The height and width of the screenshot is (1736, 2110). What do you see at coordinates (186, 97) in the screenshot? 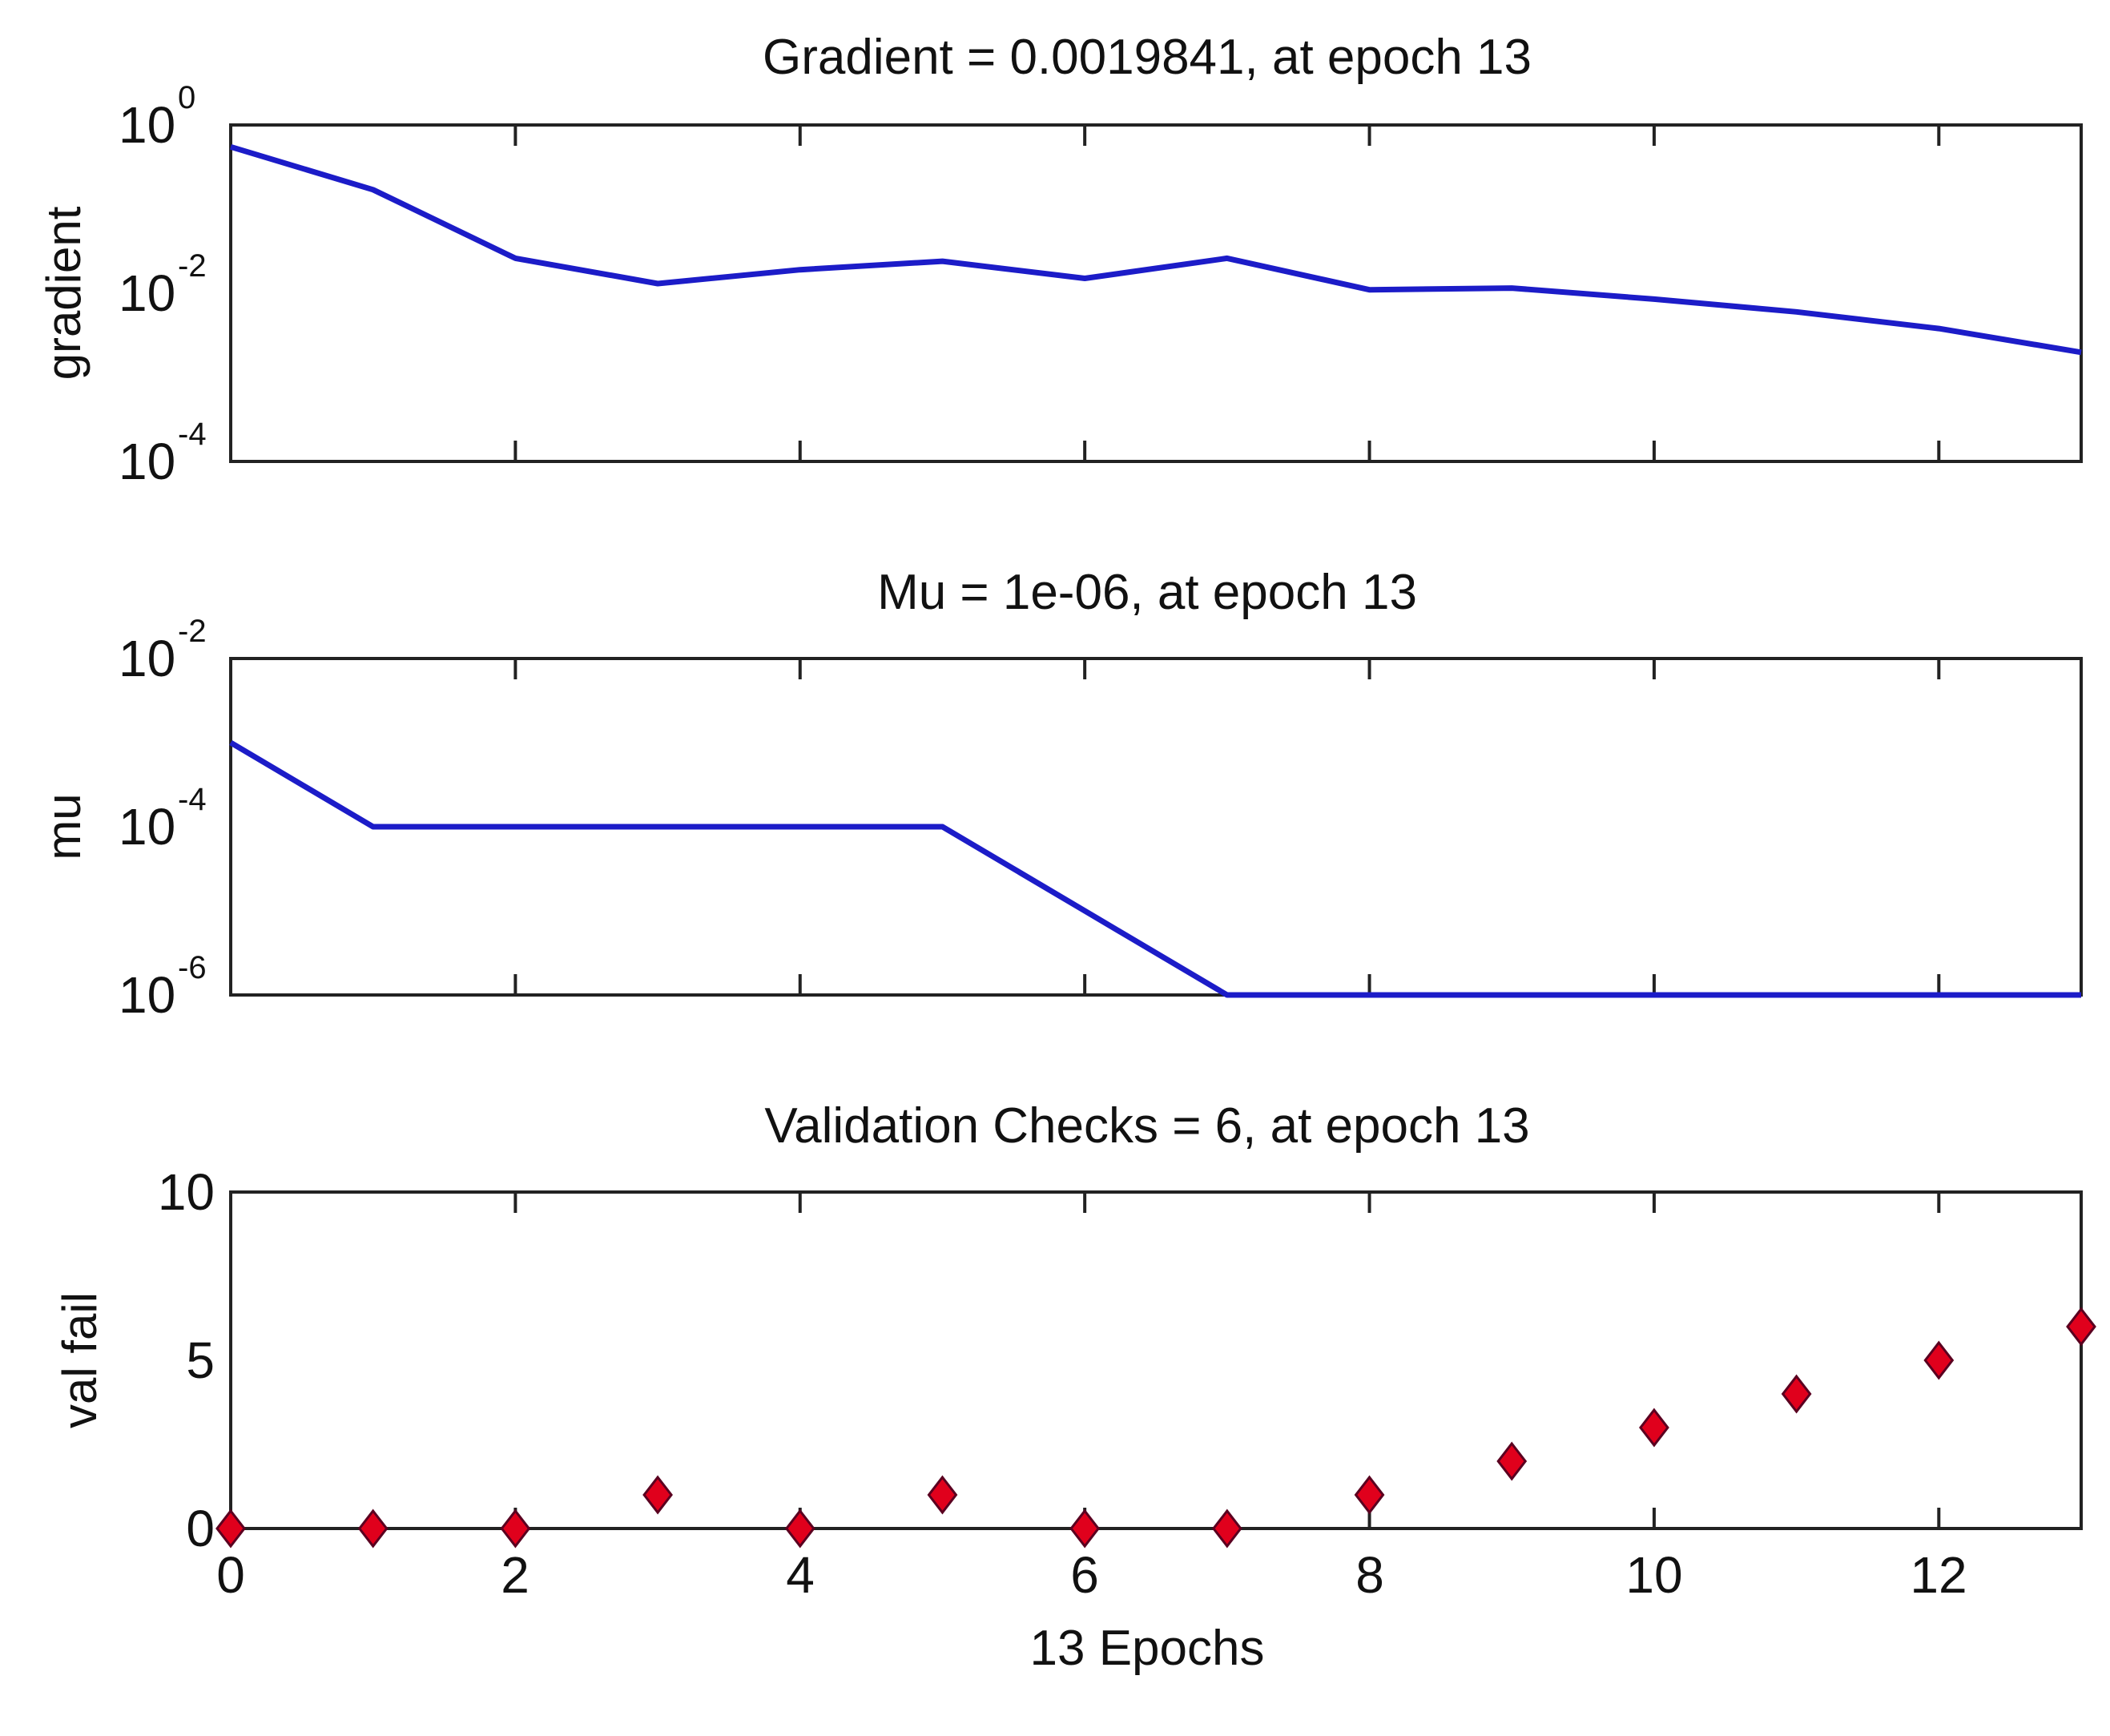
I see `gradient-y-tick-exp: 0` at bounding box center [186, 97].